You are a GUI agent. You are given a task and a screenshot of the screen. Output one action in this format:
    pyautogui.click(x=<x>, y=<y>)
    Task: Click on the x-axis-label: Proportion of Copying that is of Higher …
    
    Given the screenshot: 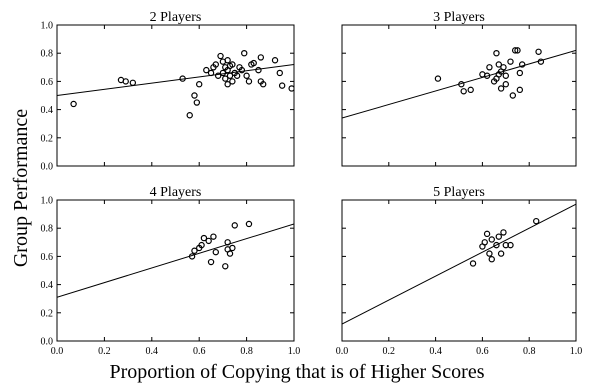 What is the action you would take?
    pyautogui.click(x=297, y=372)
    